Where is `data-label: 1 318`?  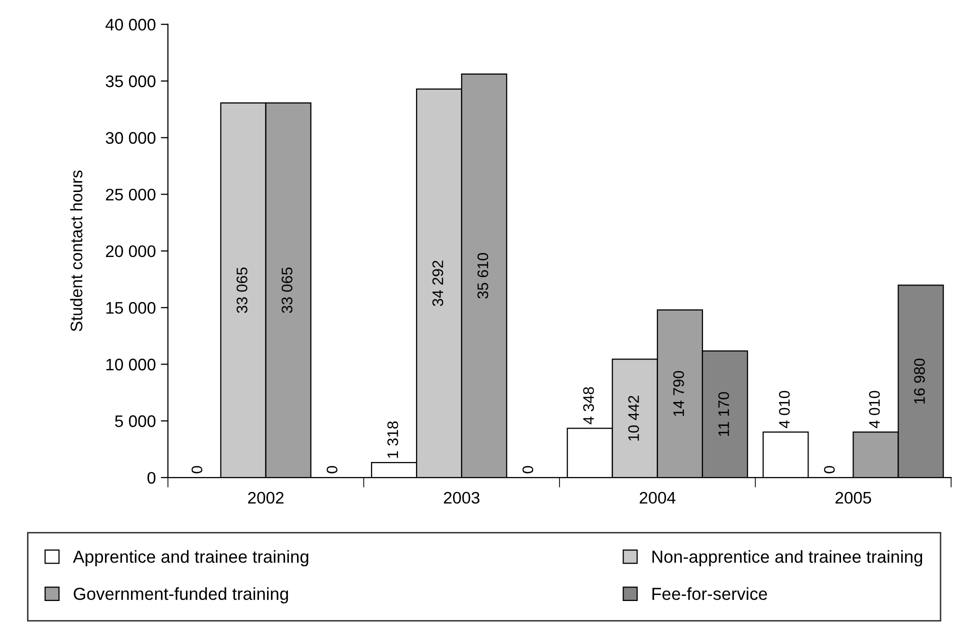 data-label: 1 318 is located at coordinates (392, 439).